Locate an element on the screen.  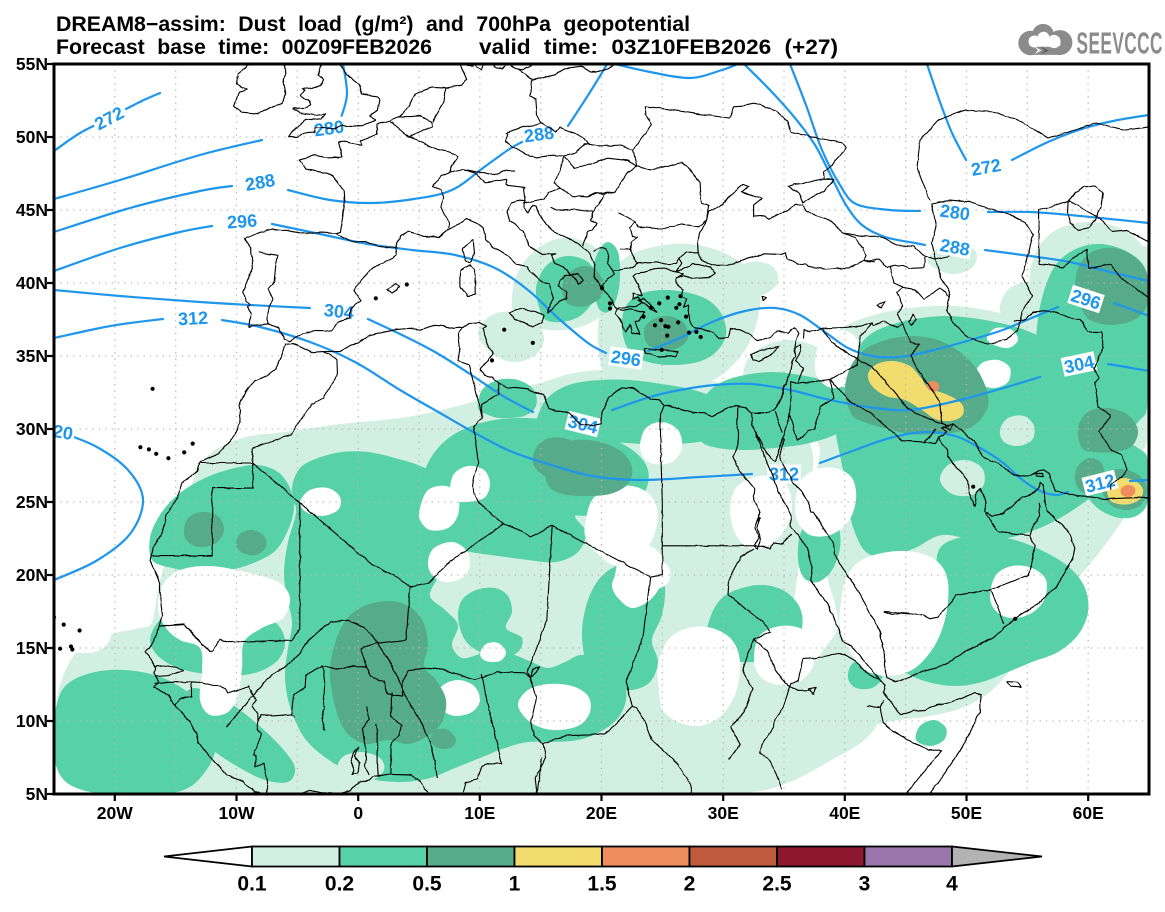
svg-text: 0.5 is located at coordinates (427, 884).